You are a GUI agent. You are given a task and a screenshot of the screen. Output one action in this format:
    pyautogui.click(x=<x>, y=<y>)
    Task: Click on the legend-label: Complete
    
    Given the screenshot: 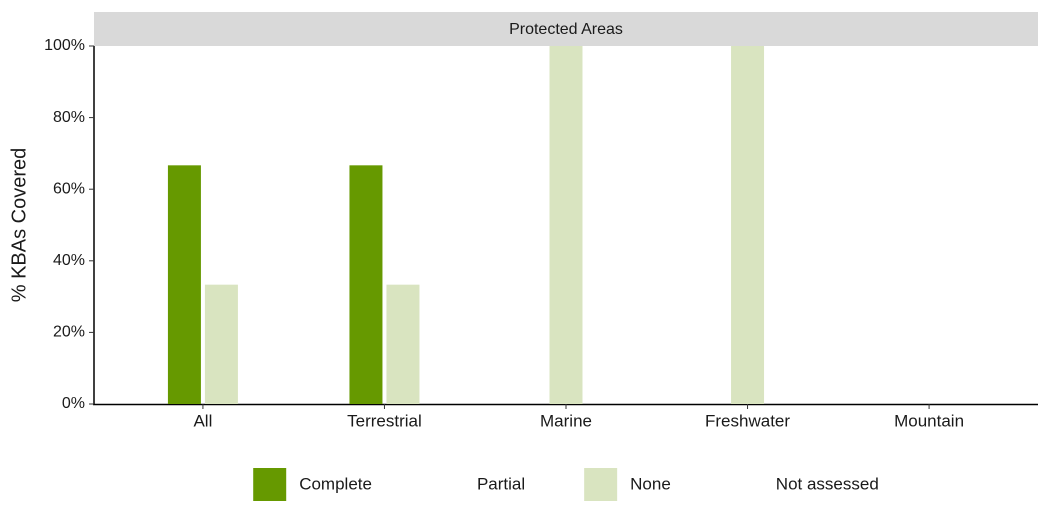 What is the action you would take?
    pyautogui.click(x=335, y=483)
    